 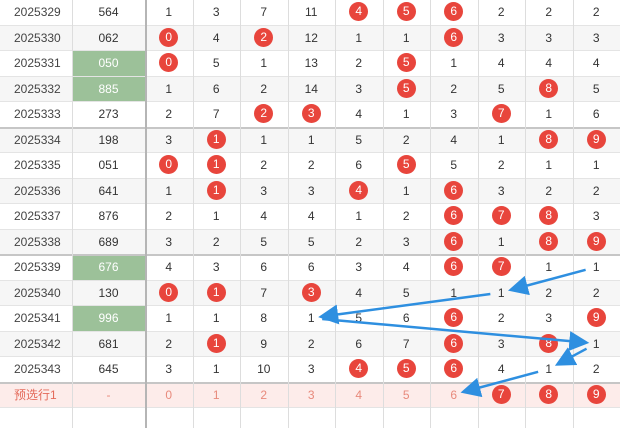 I want to click on table-row: 2025340 130 0 1 7 3 4 5 1 1 2 2, so click(x=310, y=293).